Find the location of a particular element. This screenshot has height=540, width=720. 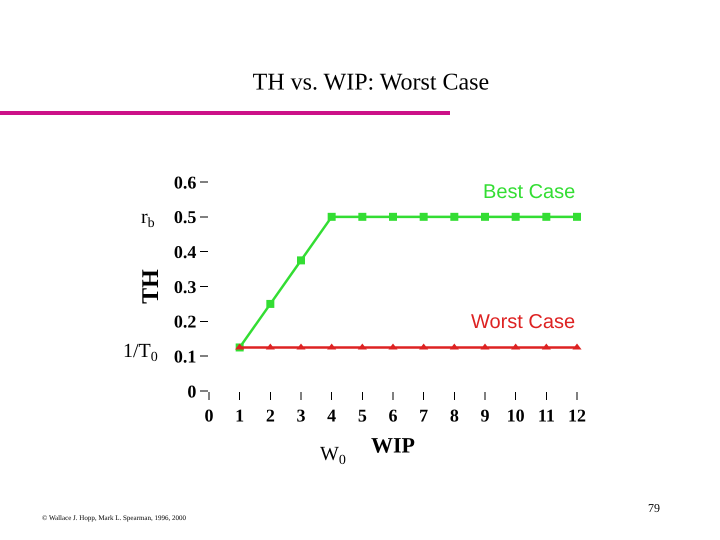

y-axis-title: TH is located at coordinates (151, 286).